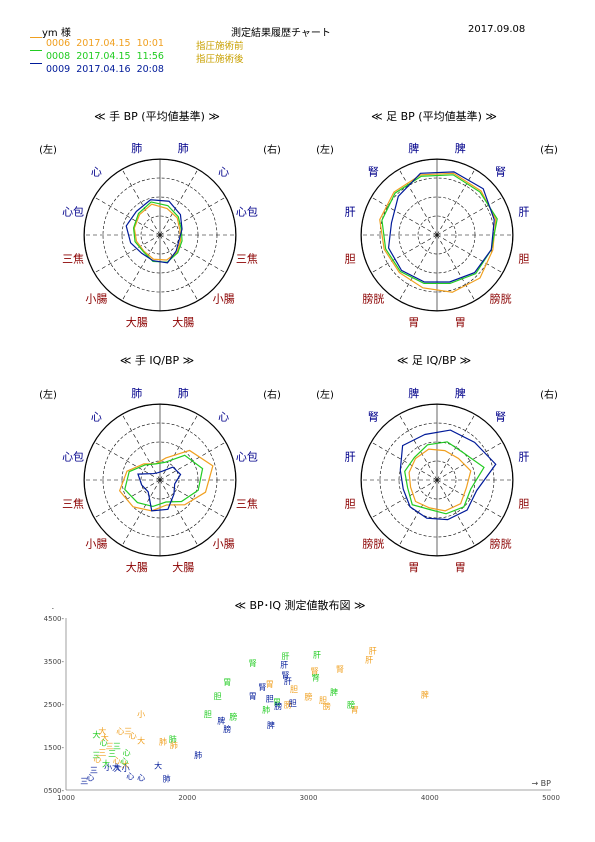  I want to click on x-tick-label: 2000, so click(187, 798).